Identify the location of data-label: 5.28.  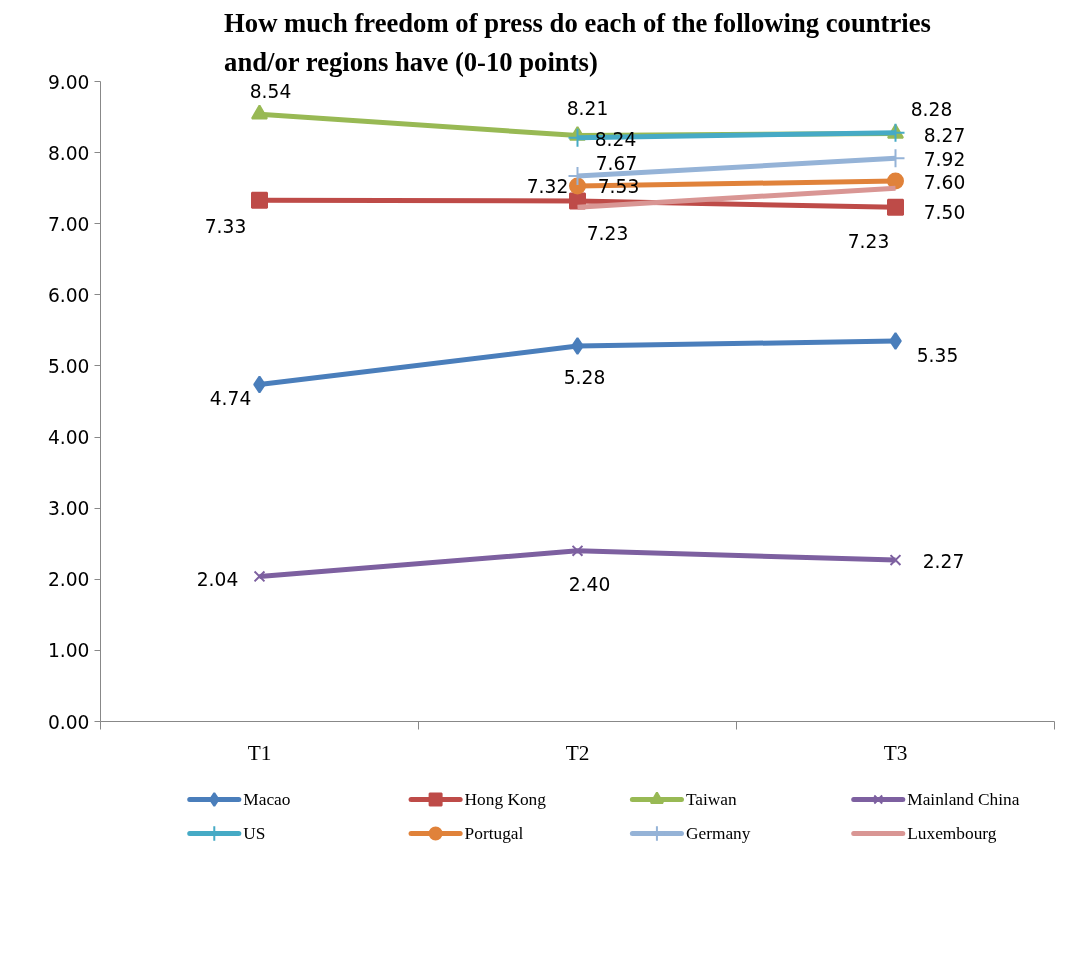
(584, 378).